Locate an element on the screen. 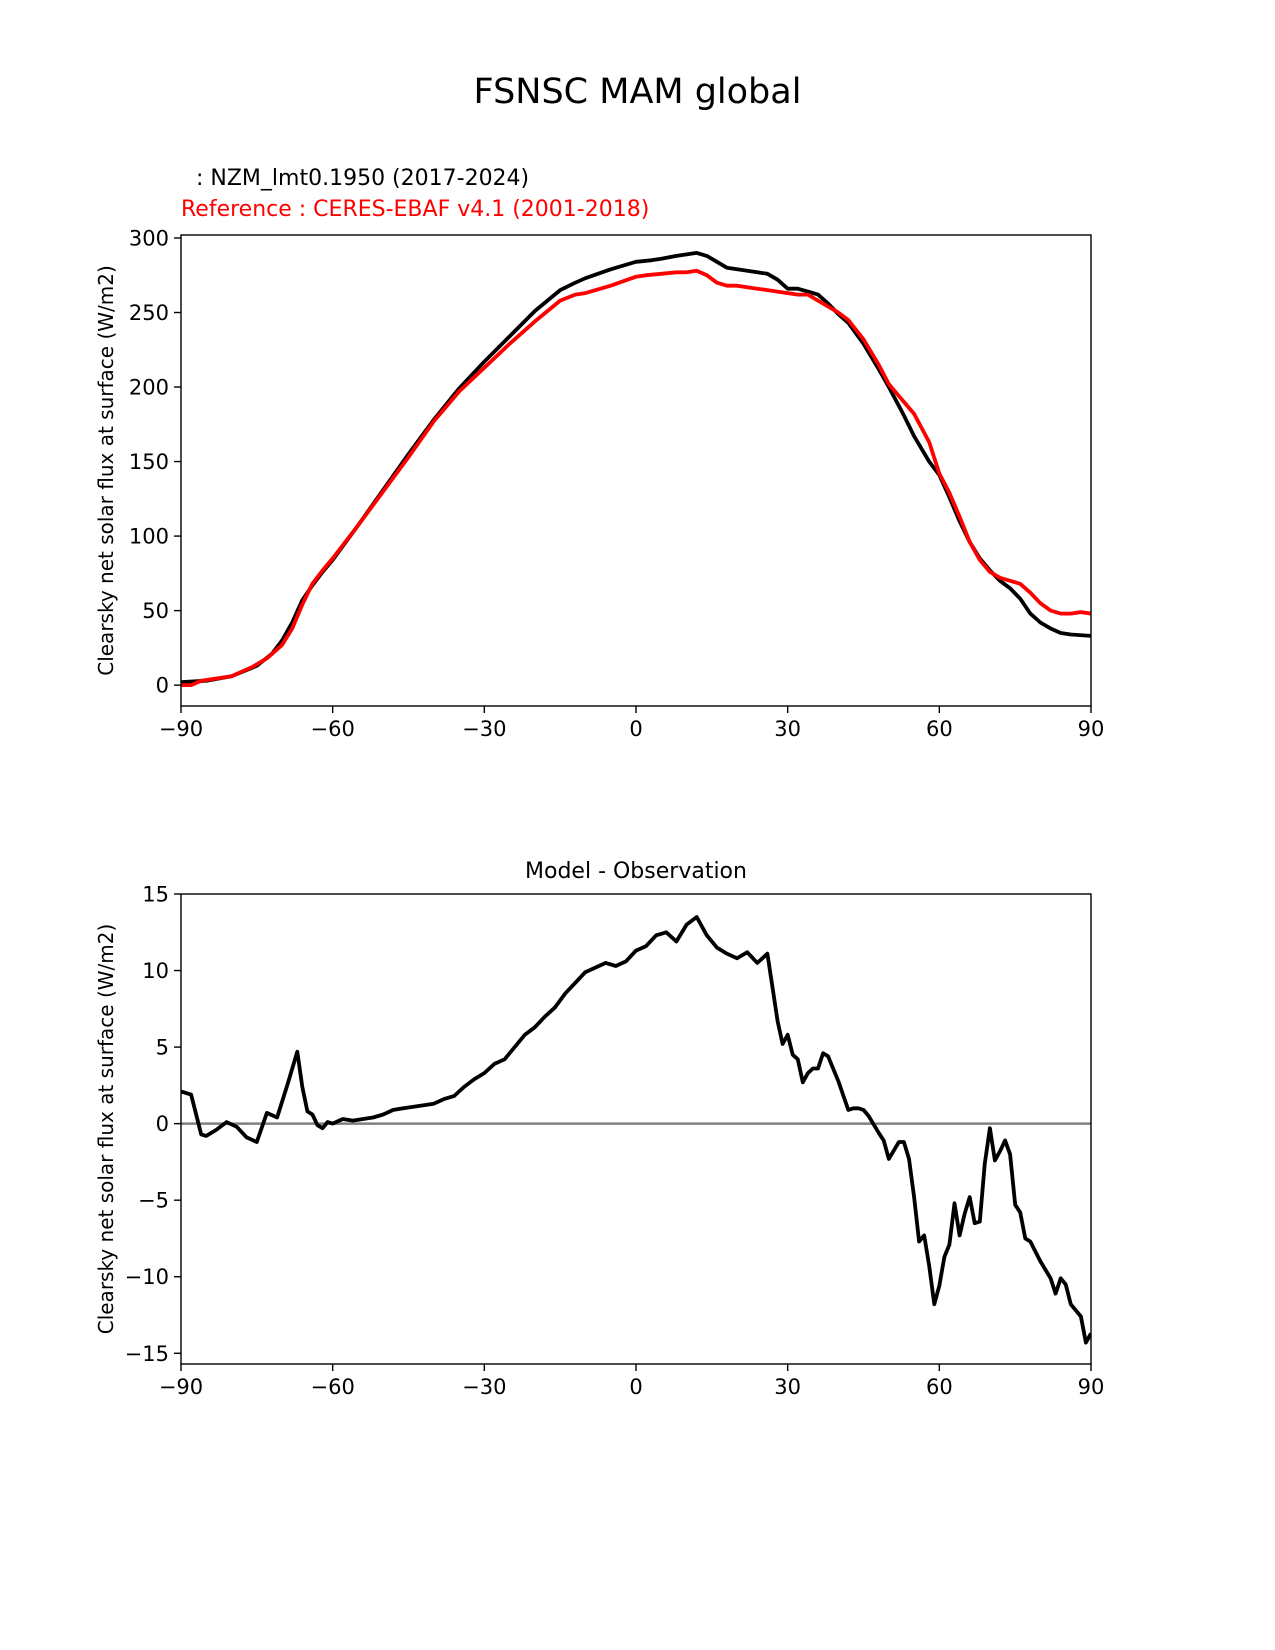 The height and width of the screenshot is (1650, 1275). y-tick-label: −5 is located at coordinates (153, 1201).